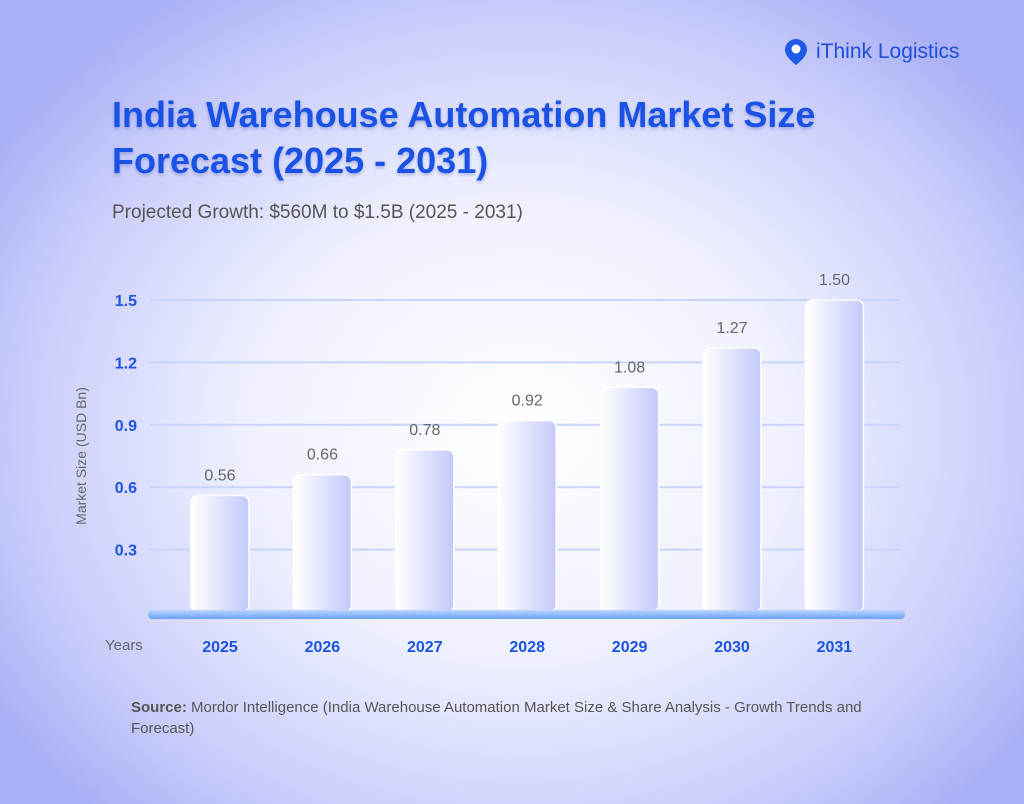 This screenshot has width=1024, height=804. Describe the element at coordinates (322, 455) in the screenshot. I see `data-label: 0.66` at that location.